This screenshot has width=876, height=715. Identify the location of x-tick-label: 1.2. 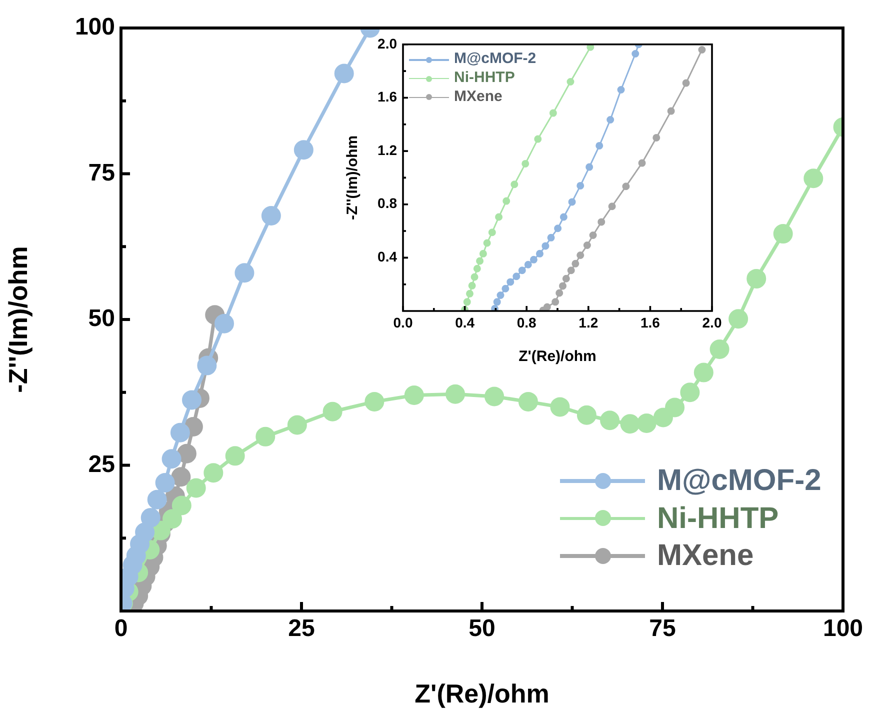
(588, 322).